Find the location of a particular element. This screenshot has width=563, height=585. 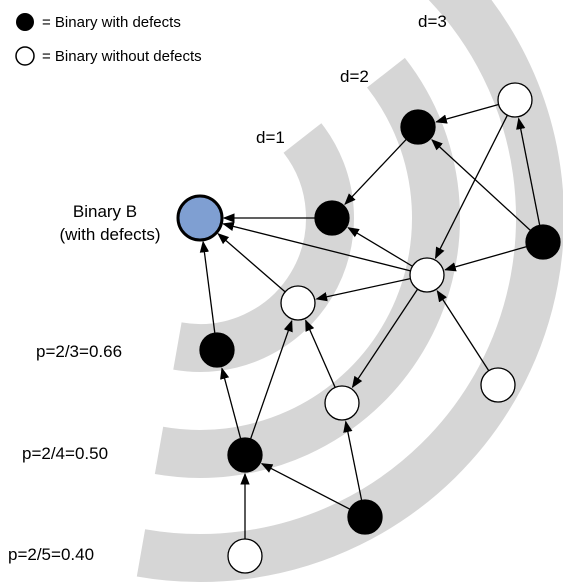

legend-text: = Binary with defects is located at coordinates (111, 22).